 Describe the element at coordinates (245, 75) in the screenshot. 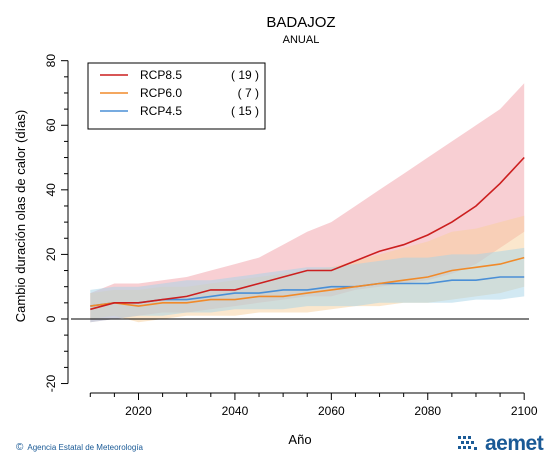

I see `legend-count-rcp85: ( 19 )` at that location.